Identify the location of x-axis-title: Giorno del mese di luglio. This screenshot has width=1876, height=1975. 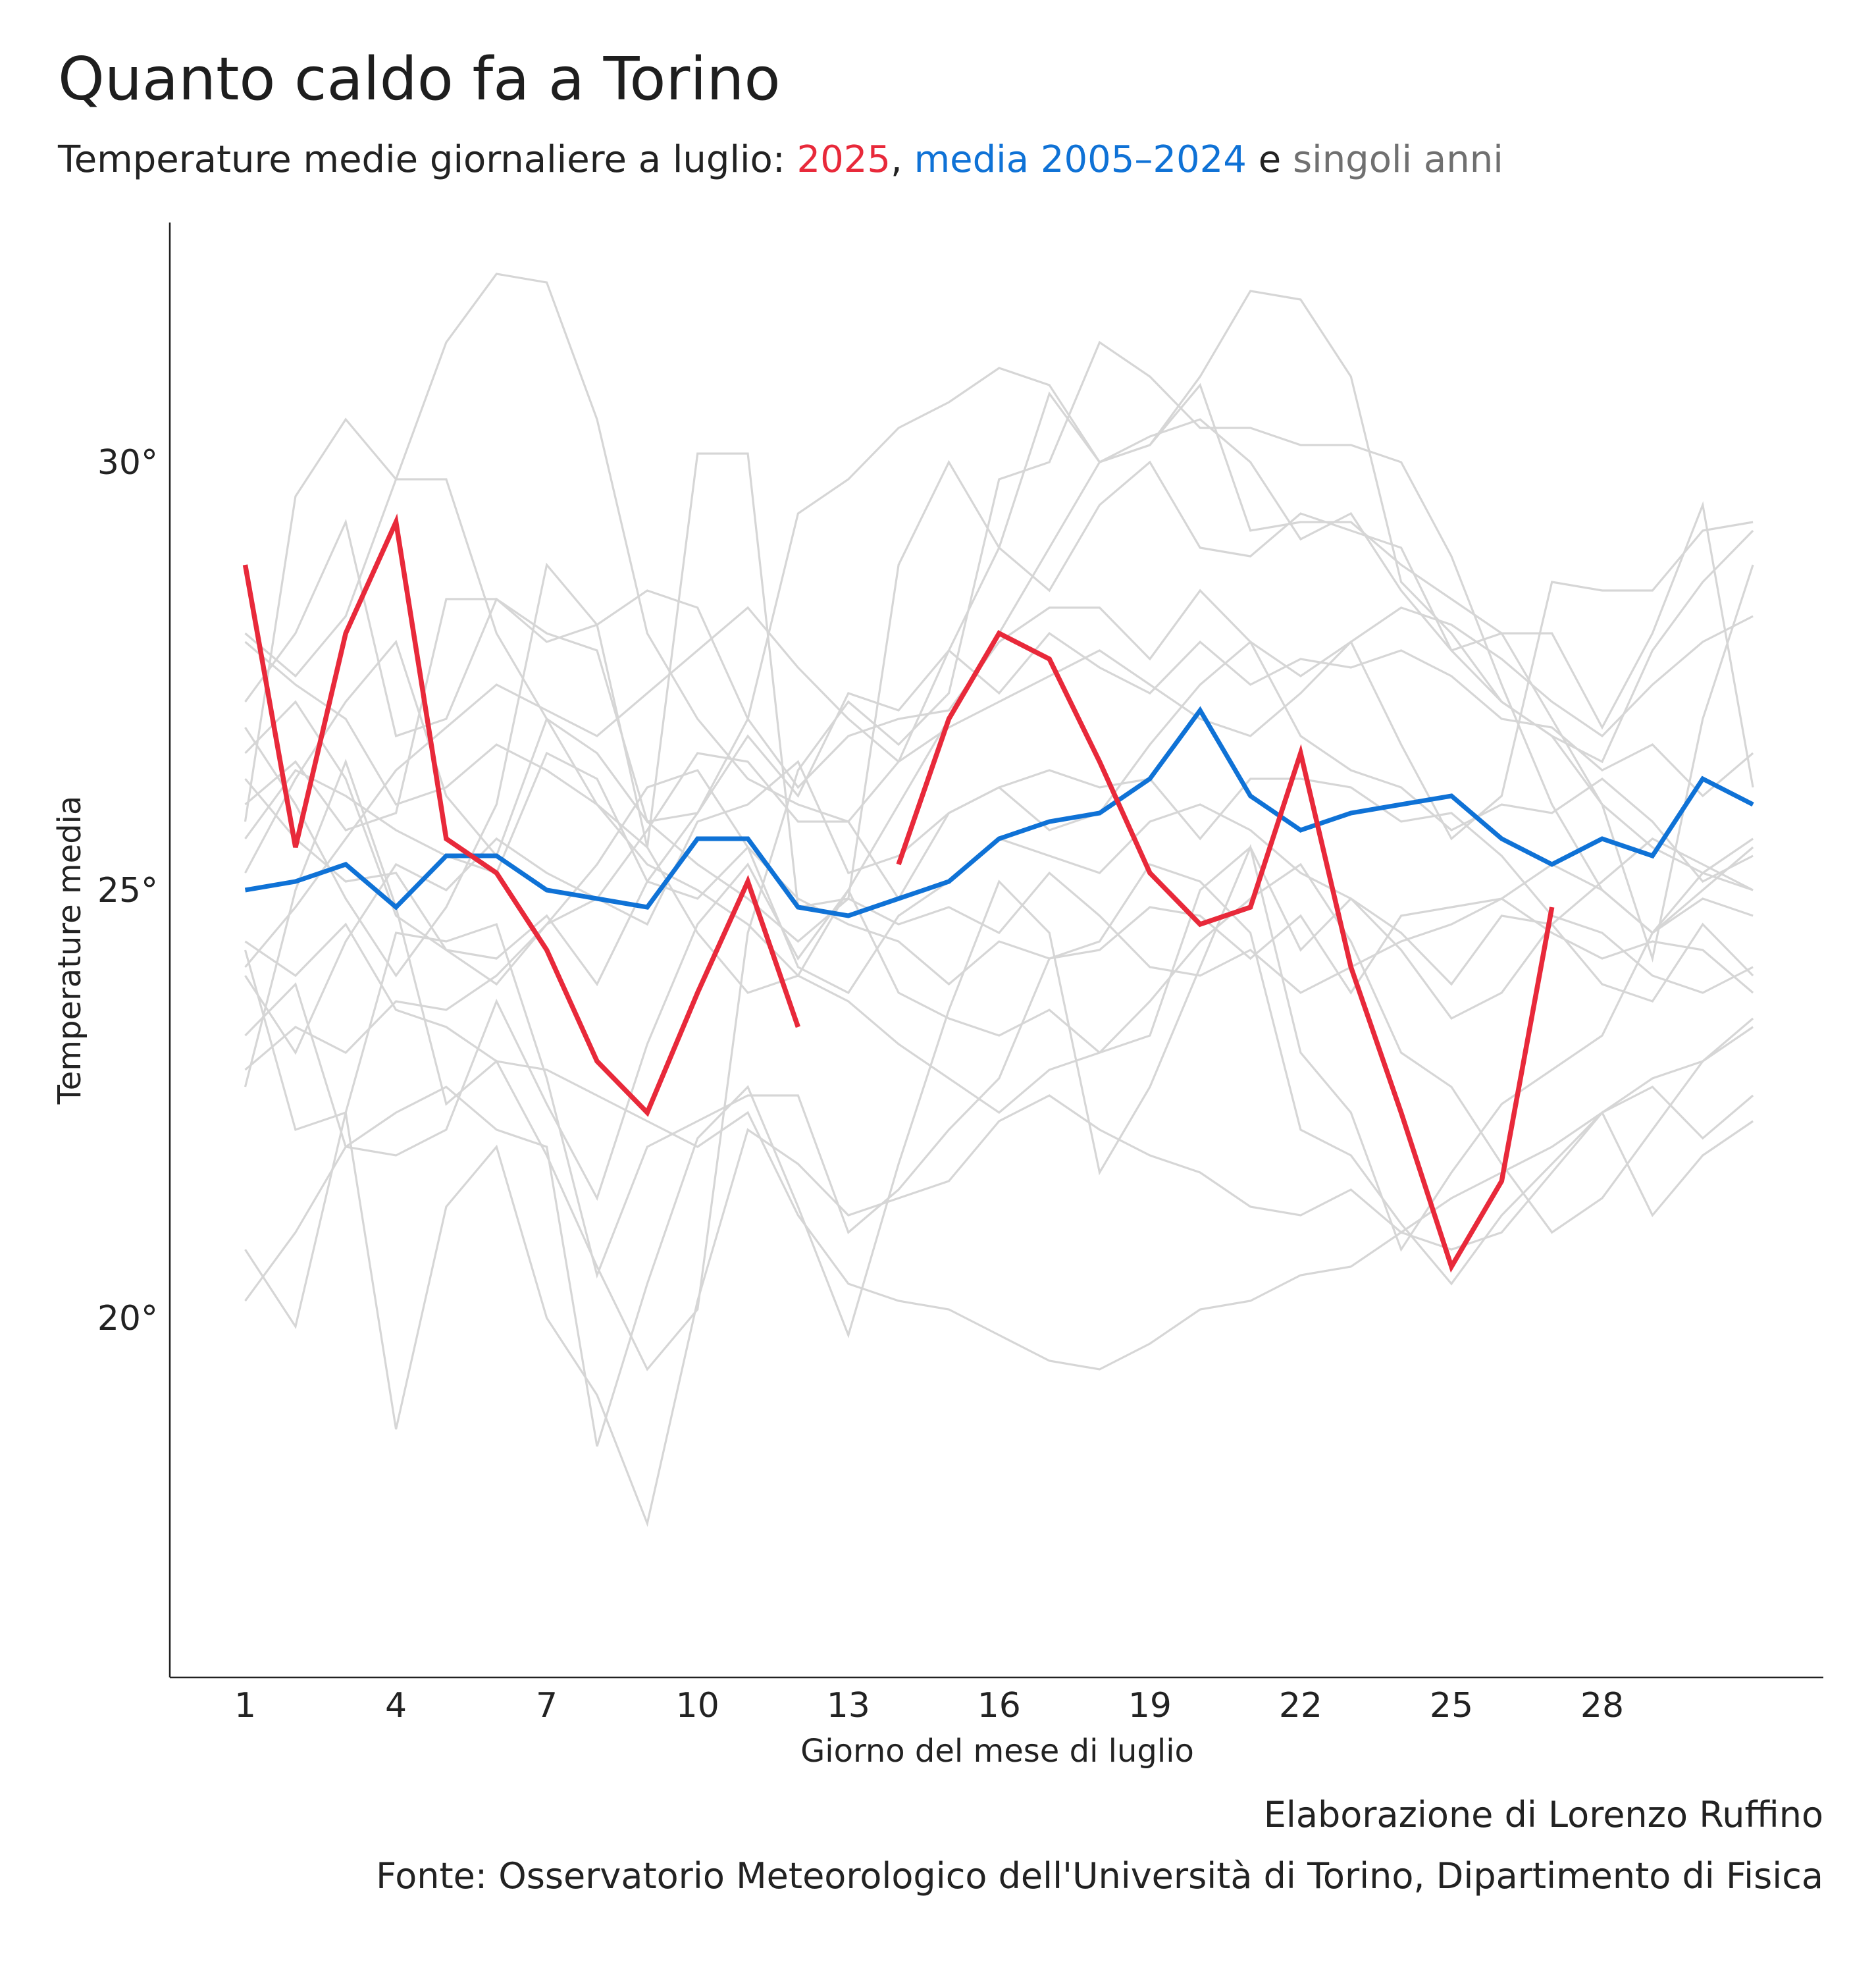
(997, 1751).